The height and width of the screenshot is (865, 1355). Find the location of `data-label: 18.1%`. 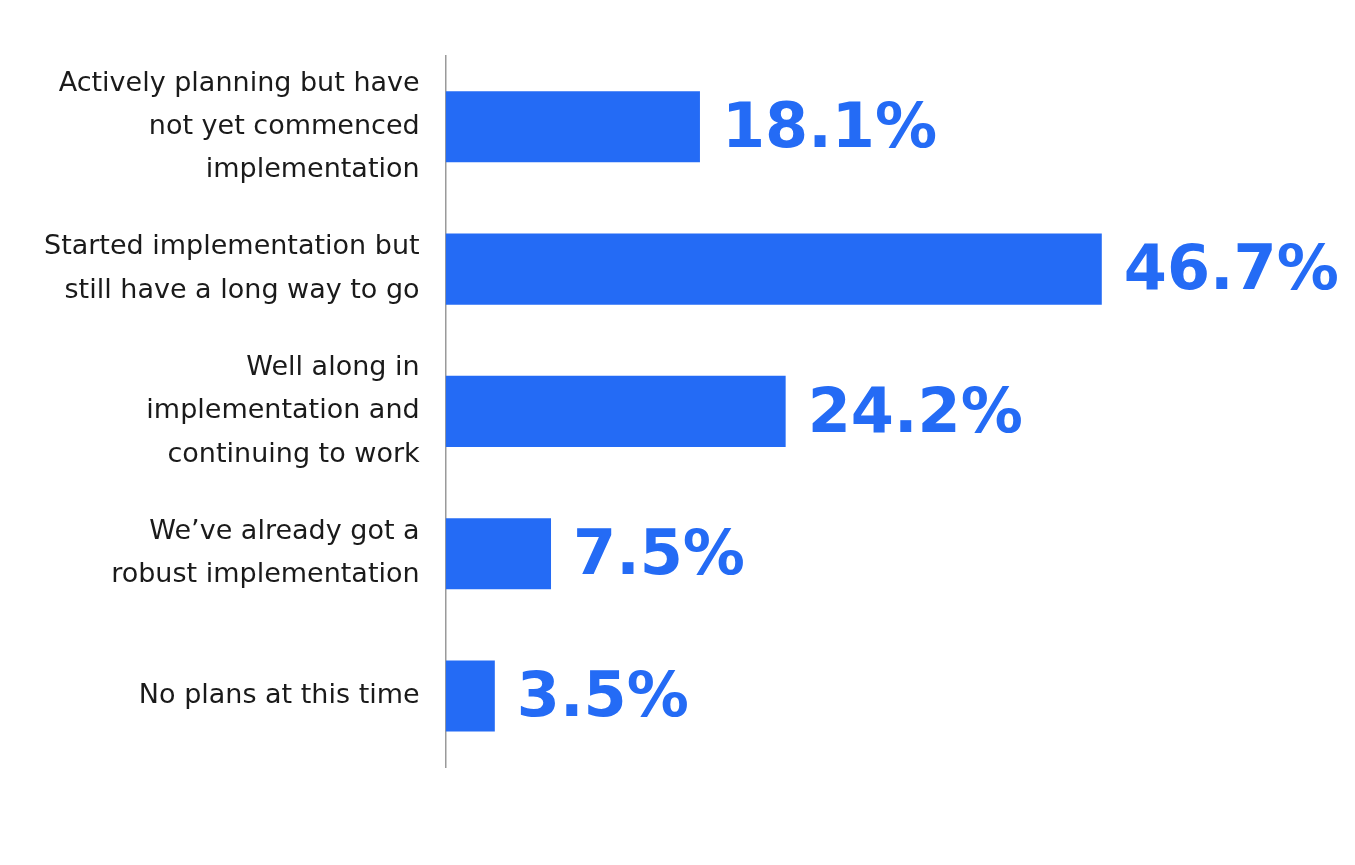

data-label: 18.1% is located at coordinates (829, 125).